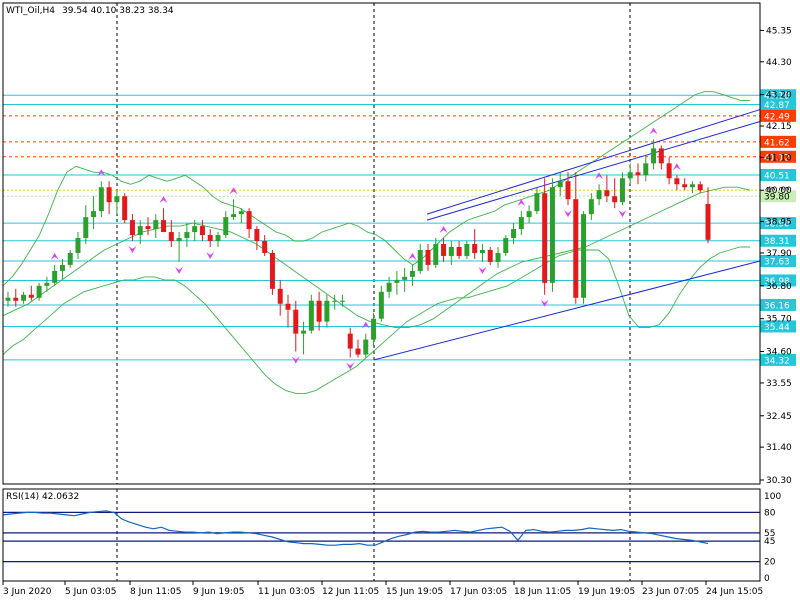 The height and width of the screenshot is (604, 800). I want to click on rsi-tick-label: 55, so click(769, 534).